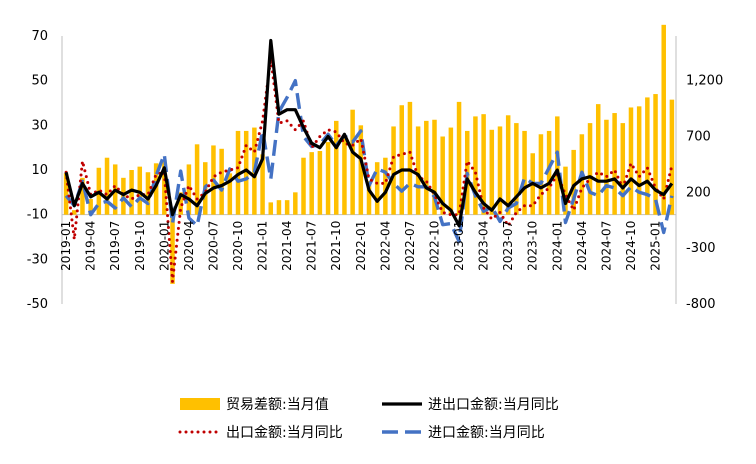 This screenshot has width=756, height=464. What do you see at coordinates (557, 246) in the screenshot?
I see `x-tick-label: 2024-01` at bounding box center [557, 246].